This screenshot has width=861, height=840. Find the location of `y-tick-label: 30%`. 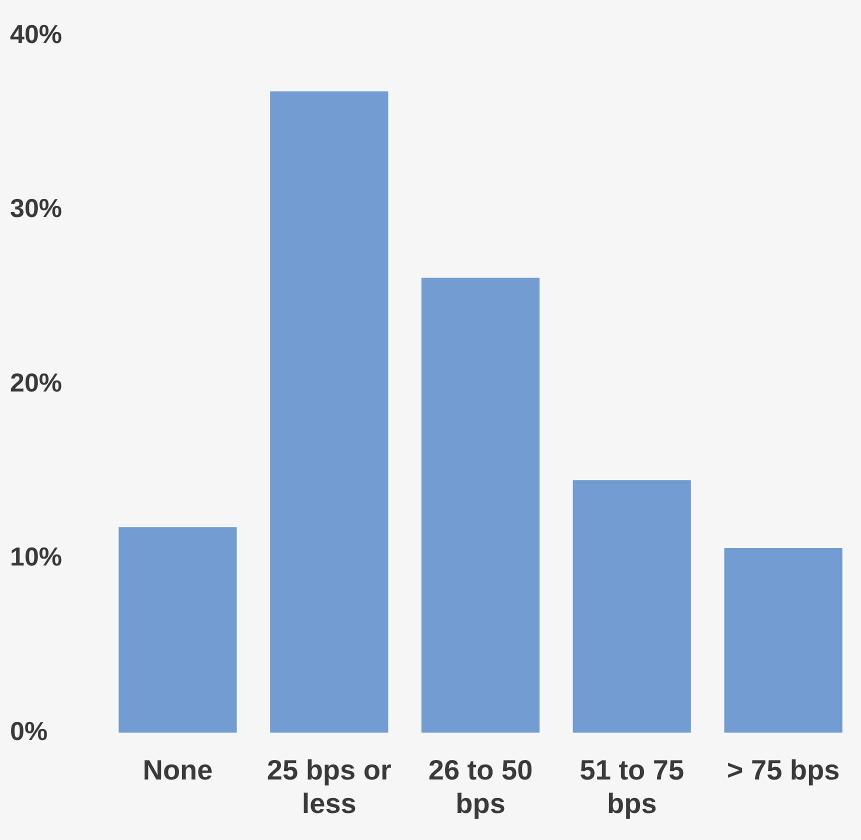

y-tick-label: 30% is located at coordinates (36, 208).